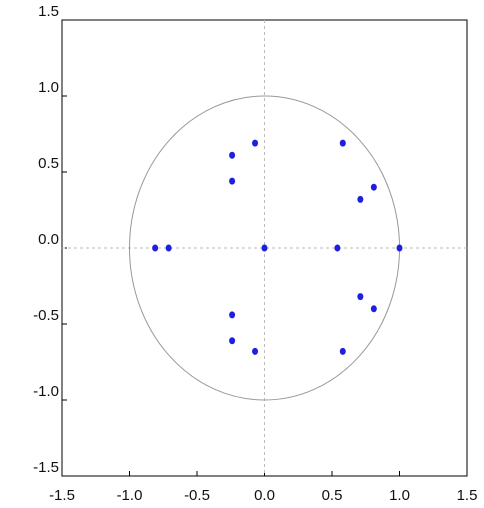 The image size is (484, 508). Describe the element at coordinates (264, 495) in the screenshot. I see `x-tick-label: 0.0` at that location.